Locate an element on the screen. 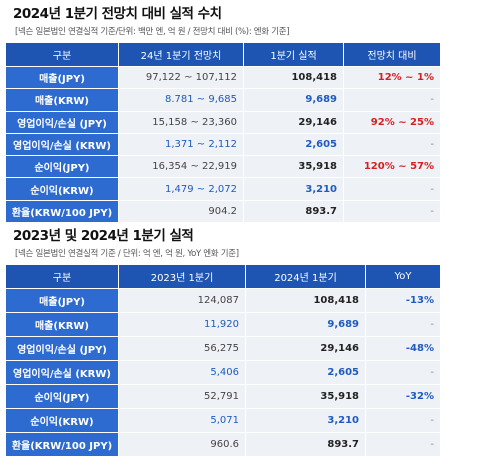 The image size is (500, 466). cell: -32% is located at coordinates (403, 396).